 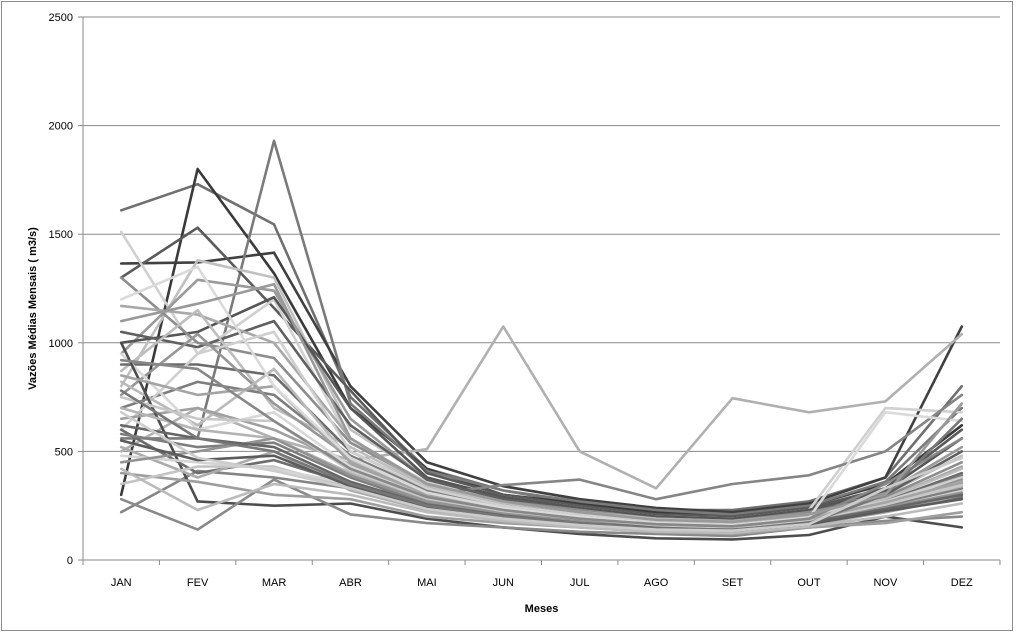 I want to click on x-tick-label: JUL, so click(x=580, y=583).